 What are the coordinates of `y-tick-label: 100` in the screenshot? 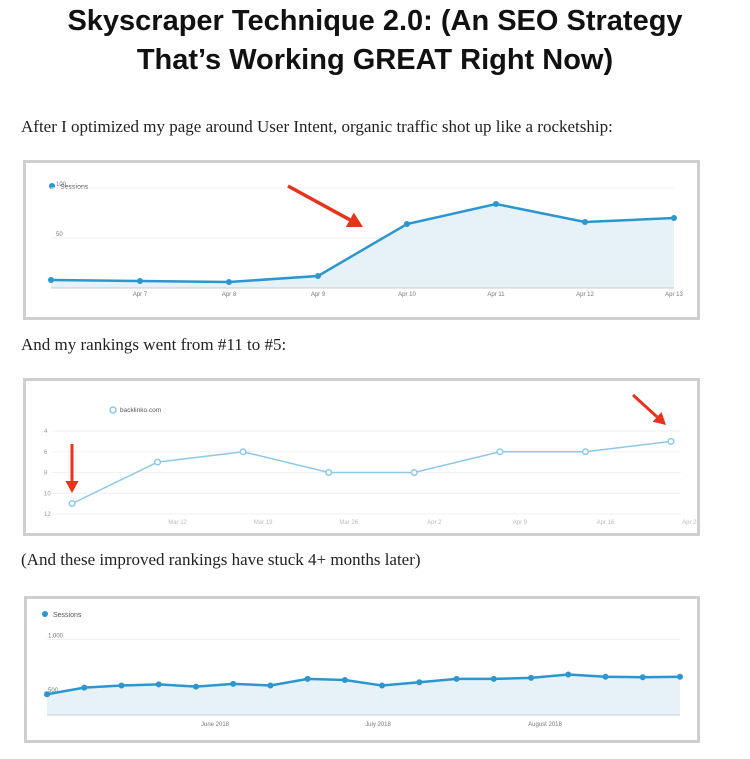 It's located at (61, 185).